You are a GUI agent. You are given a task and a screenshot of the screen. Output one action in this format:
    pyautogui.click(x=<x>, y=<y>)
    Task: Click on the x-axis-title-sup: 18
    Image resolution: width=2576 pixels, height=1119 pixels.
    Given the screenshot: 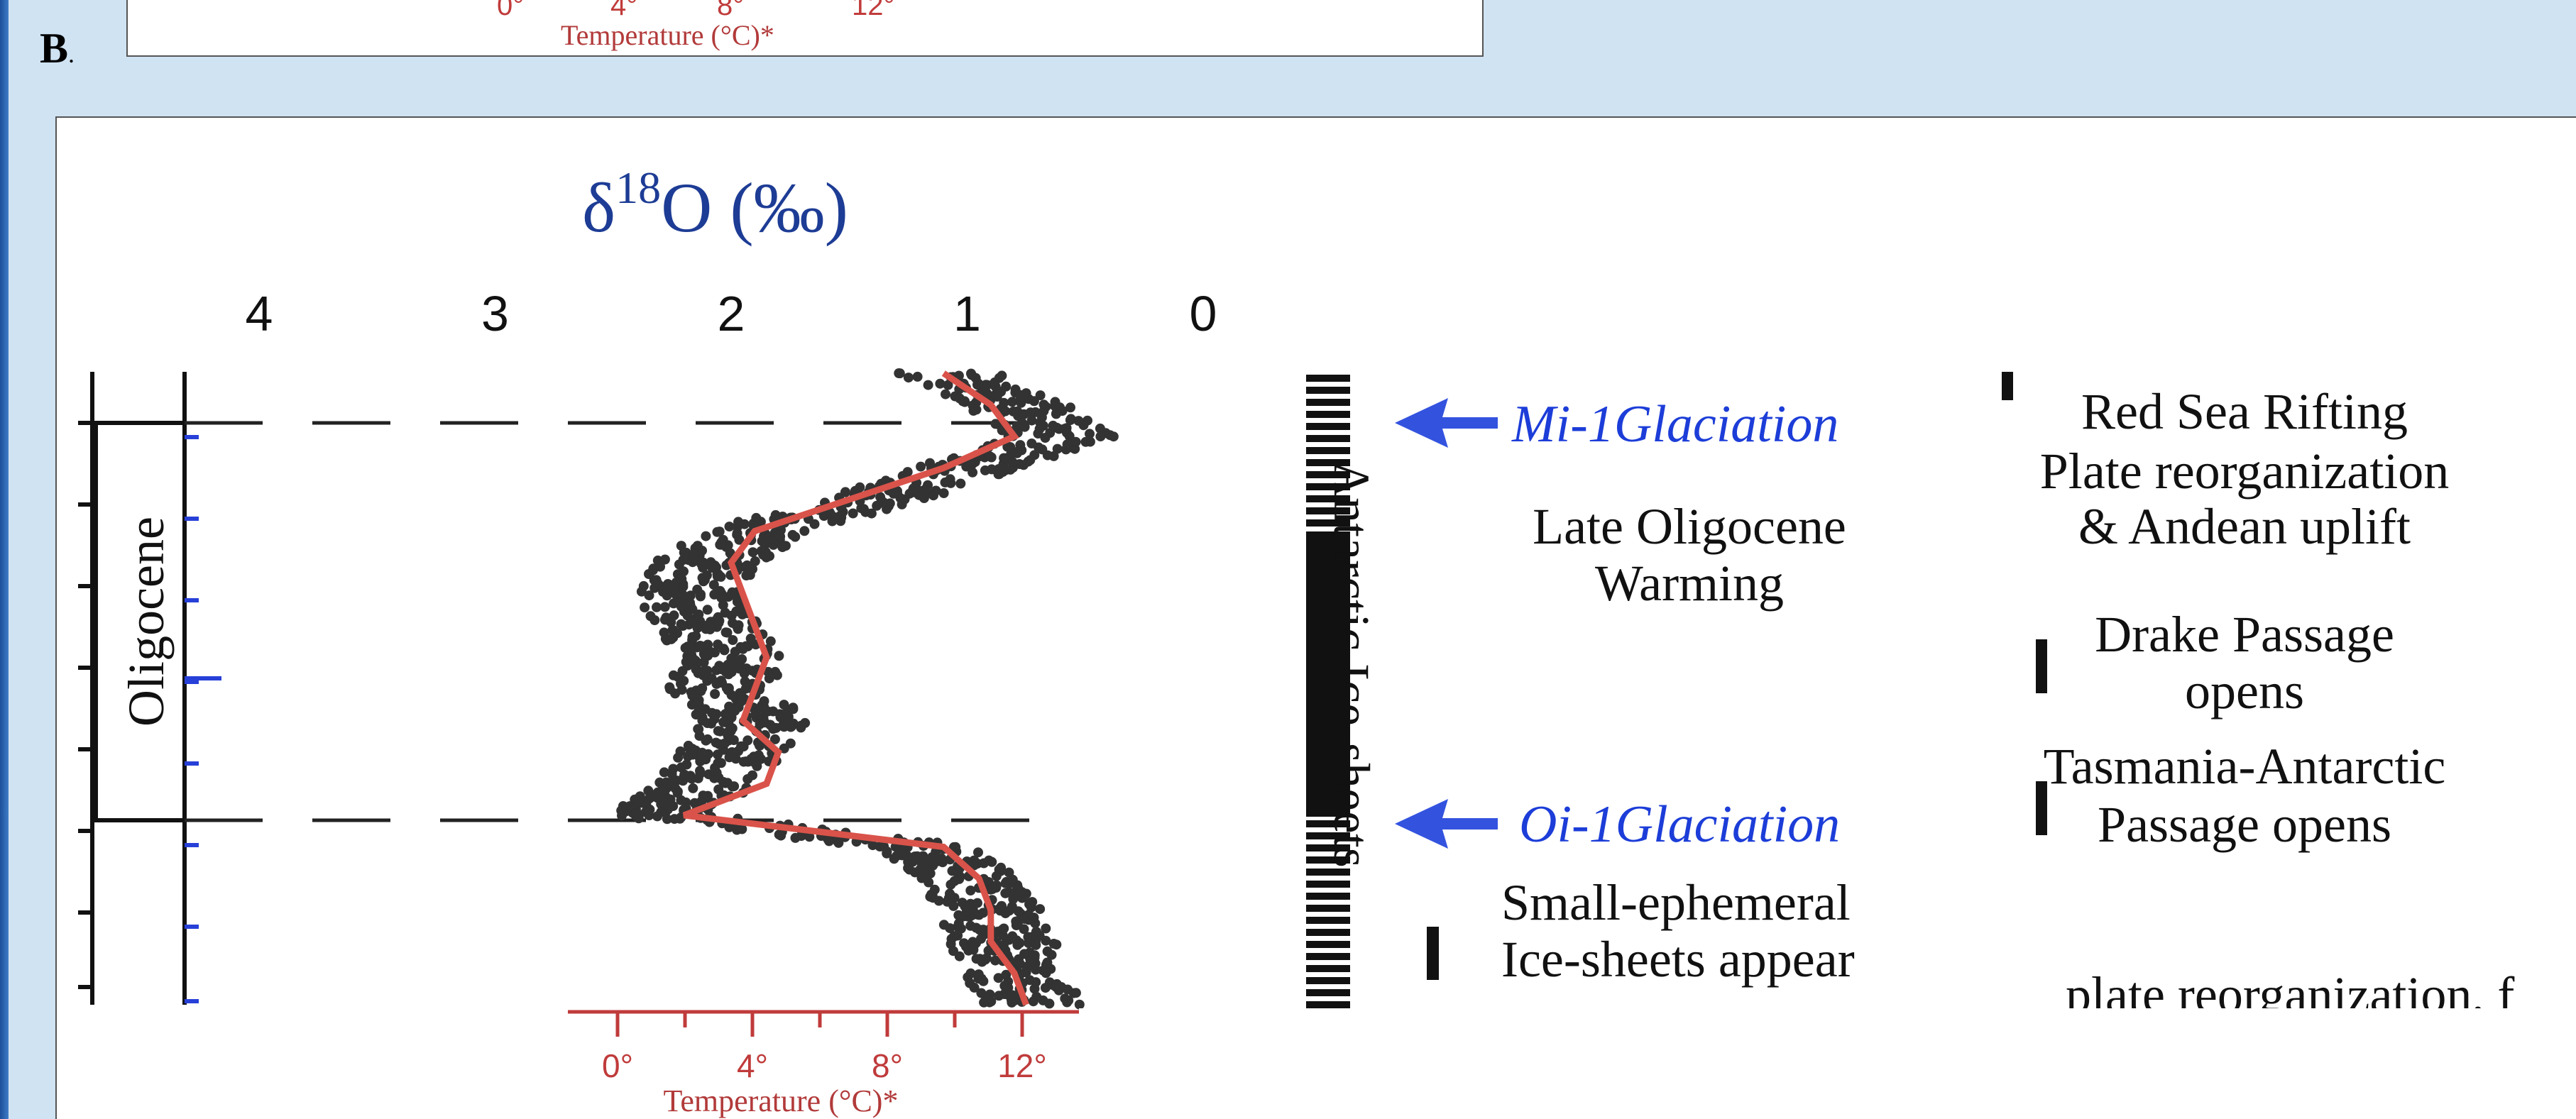 What is the action you would take?
    pyautogui.click(x=638, y=187)
    